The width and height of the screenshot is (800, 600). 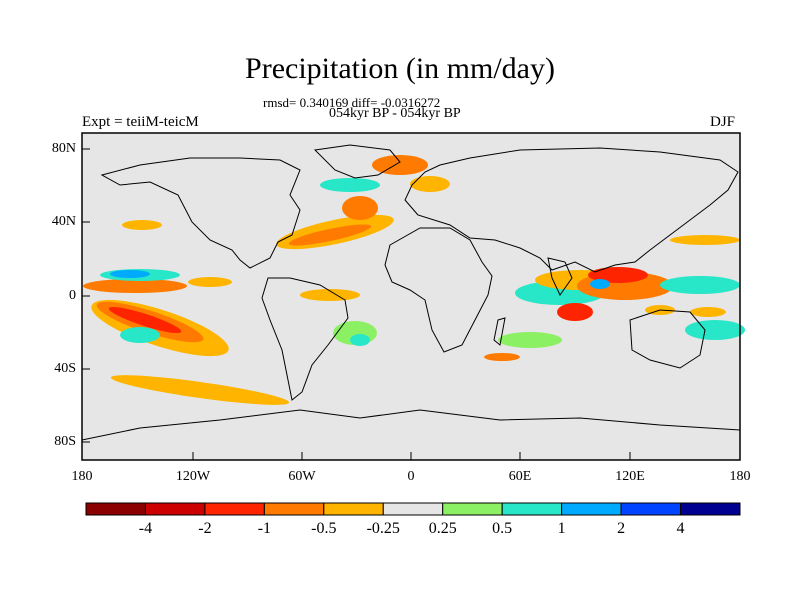 I want to click on colorbar-label: -4, so click(x=145, y=528).